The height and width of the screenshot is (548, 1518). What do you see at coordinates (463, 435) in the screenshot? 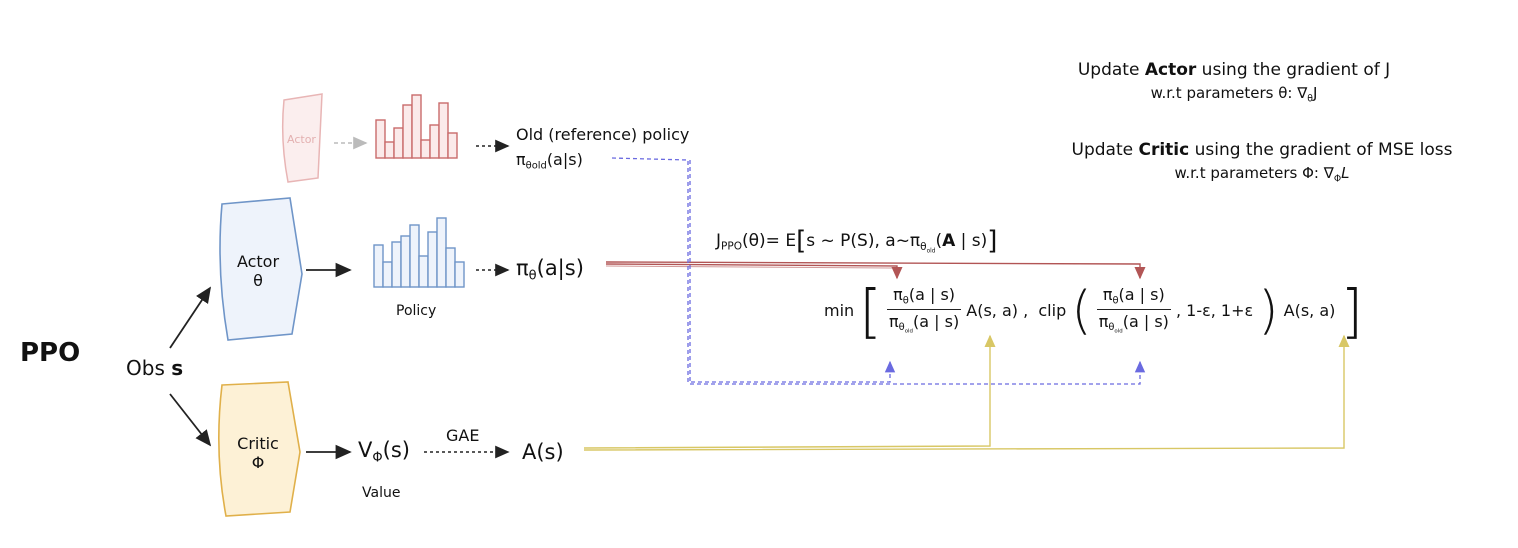
I see `gae-label: GAE` at bounding box center [463, 435].